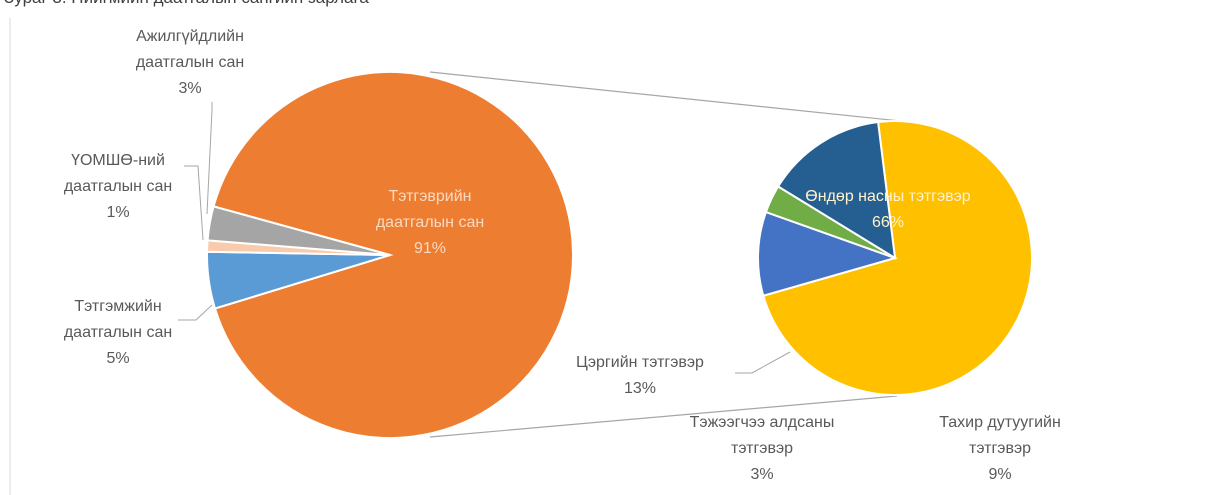 The image size is (1219, 495). Describe the element at coordinates (888, 196) in the screenshot. I see `label-name: Өндөр насны тэтгэвэр` at that location.